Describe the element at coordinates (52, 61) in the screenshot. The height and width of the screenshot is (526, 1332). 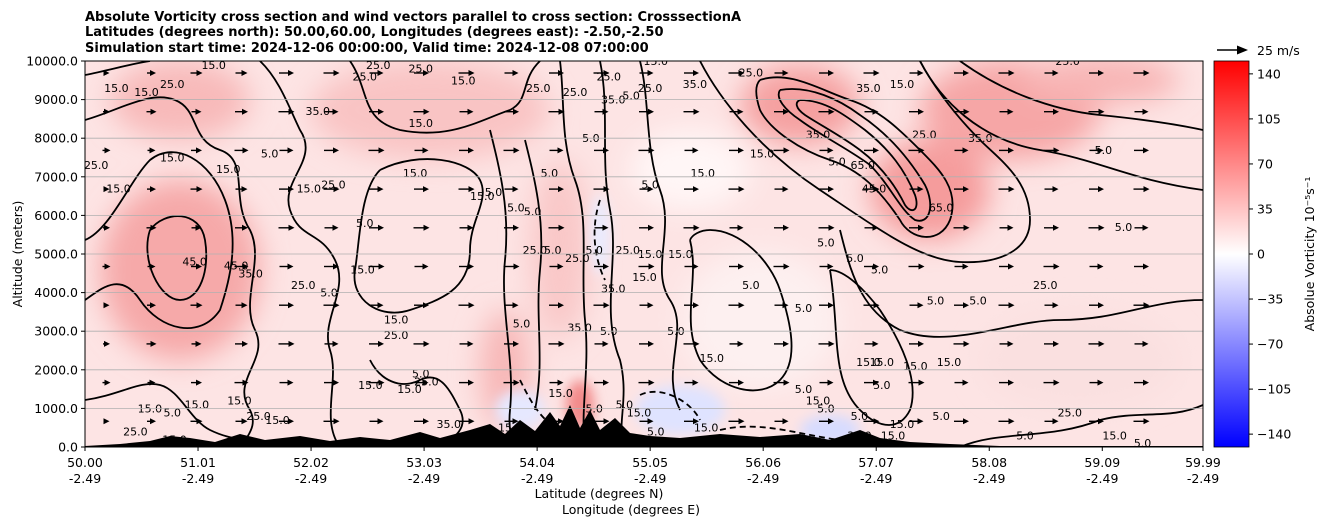
I see `y-tick-label: 10000.0` at that location.